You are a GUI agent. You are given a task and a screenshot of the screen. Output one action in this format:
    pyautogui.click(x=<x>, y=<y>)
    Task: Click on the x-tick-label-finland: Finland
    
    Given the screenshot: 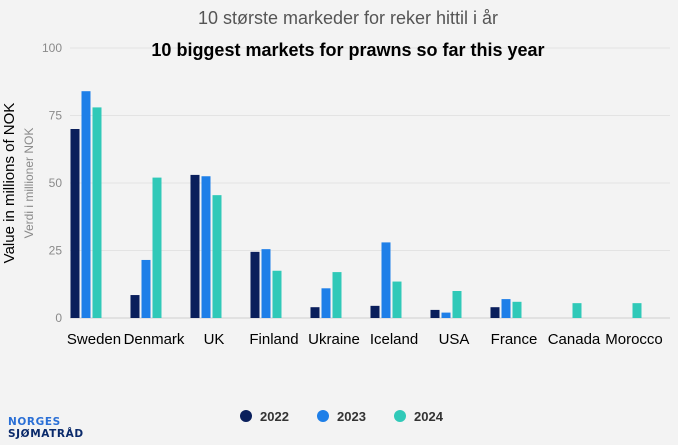 What is the action you would take?
    pyautogui.click(x=273, y=339)
    